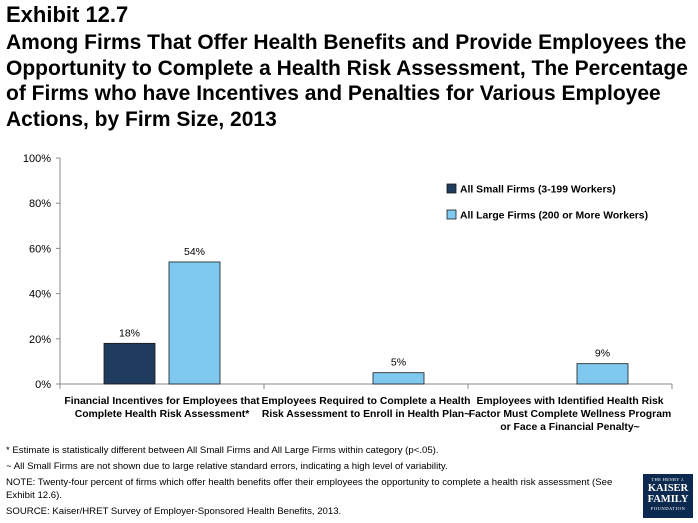  I want to click on legend-label: All Large Firms (200 or More Workers), so click(554, 216).